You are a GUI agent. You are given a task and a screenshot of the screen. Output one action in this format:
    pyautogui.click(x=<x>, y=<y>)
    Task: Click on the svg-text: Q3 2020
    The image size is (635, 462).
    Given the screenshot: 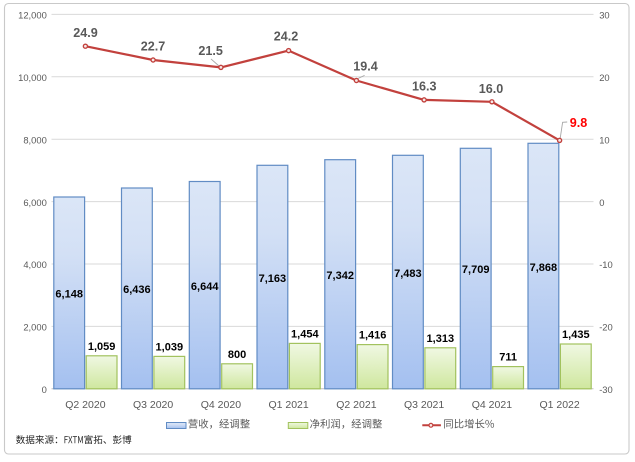 What is the action you would take?
    pyautogui.click(x=153, y=405)
    